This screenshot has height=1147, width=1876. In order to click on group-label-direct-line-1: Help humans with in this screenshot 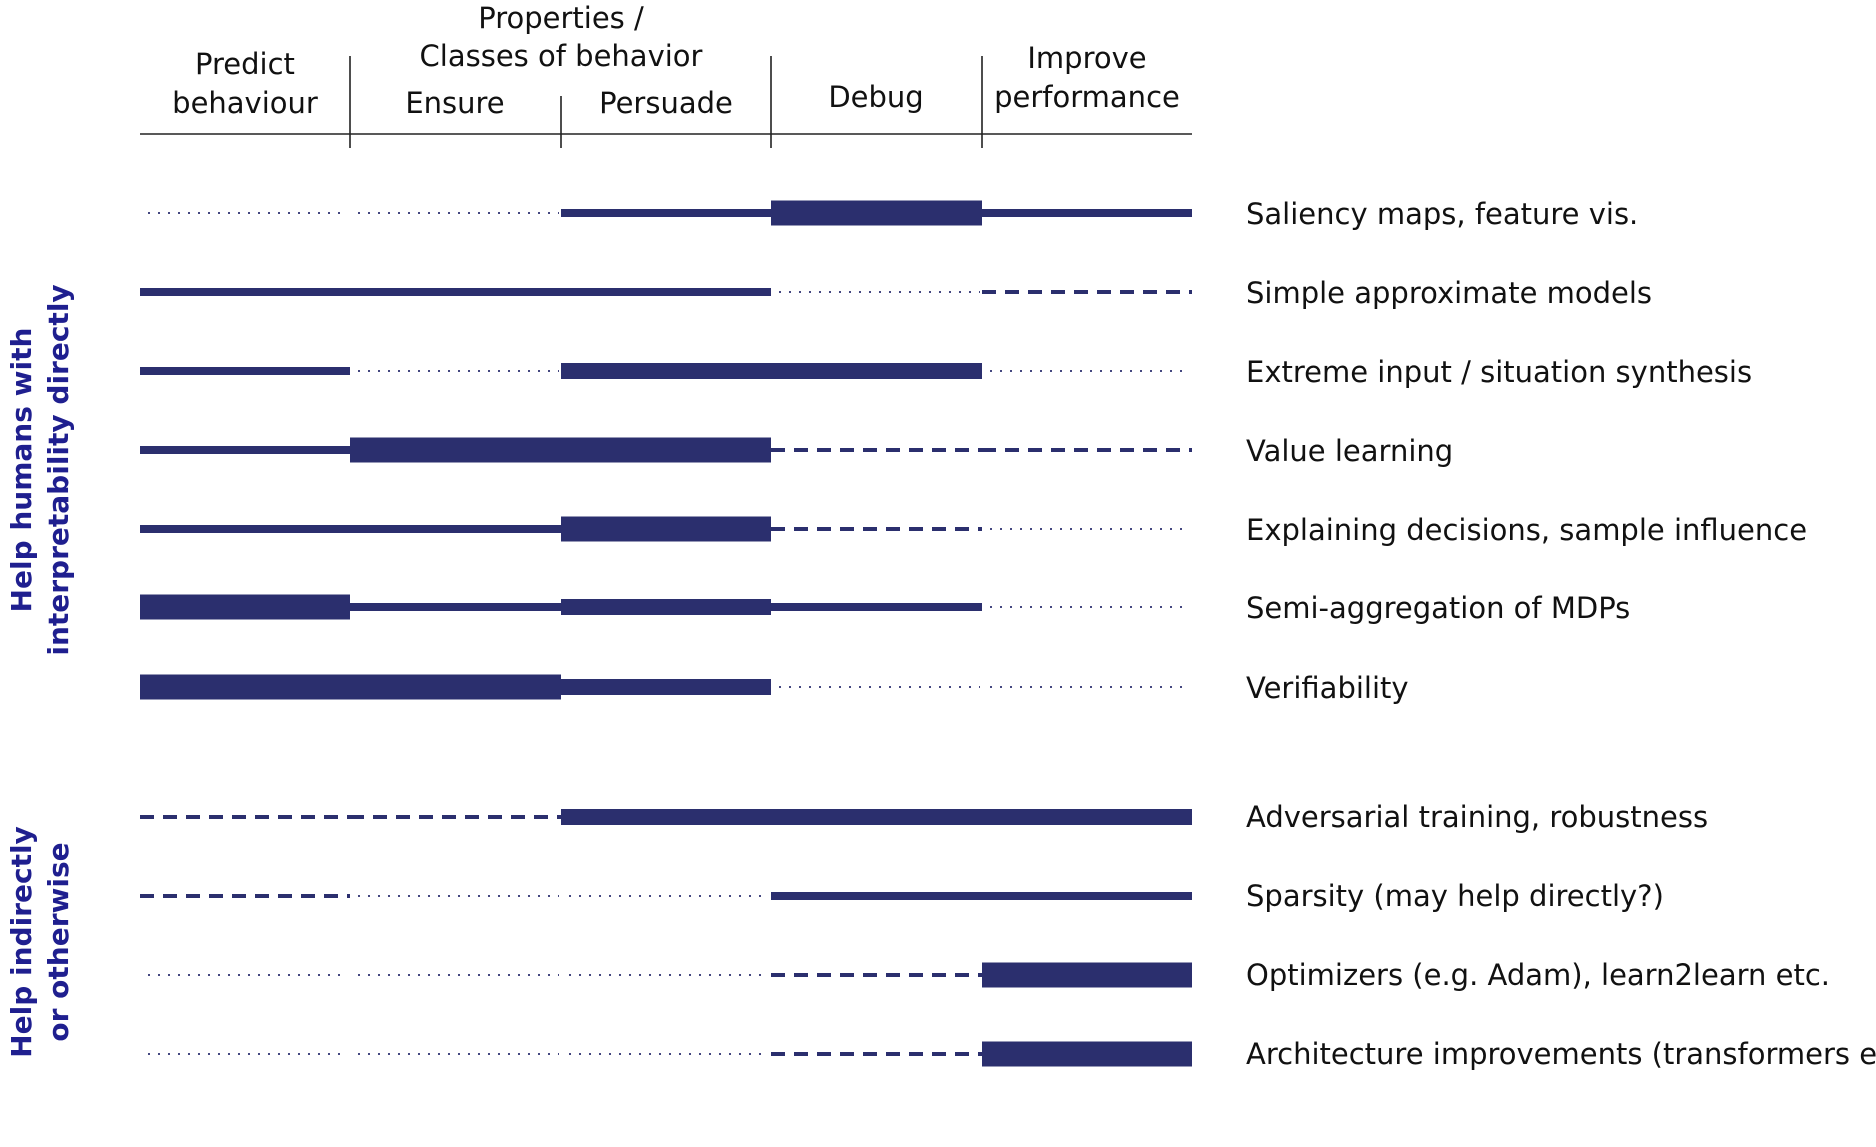, I will do `click(21, 470)`.